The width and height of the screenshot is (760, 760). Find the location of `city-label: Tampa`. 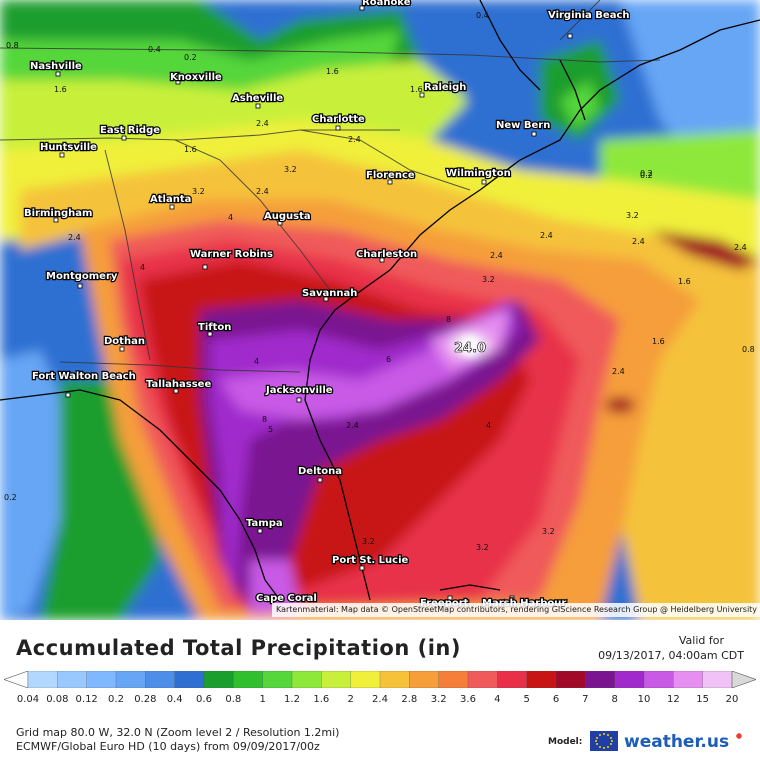

city-label: Tampa is located at coordinates (264, 523).